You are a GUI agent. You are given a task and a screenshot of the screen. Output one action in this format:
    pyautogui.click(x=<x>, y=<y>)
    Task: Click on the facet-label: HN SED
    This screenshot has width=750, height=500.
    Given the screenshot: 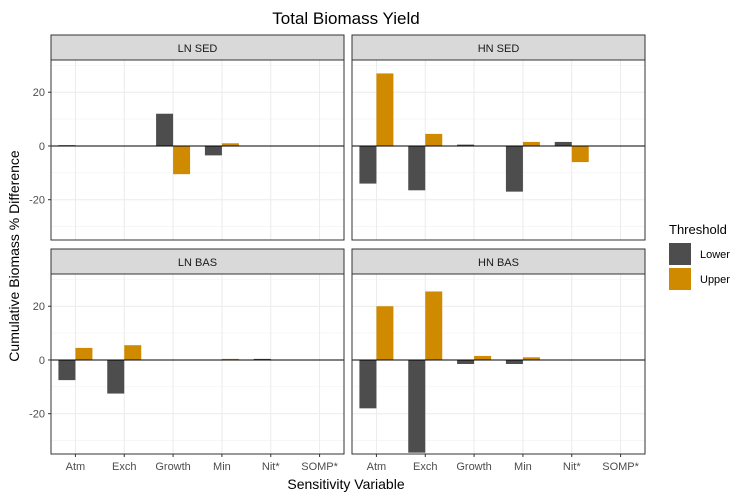 What is the action you would take?
    pyautogui.click(x=499, y=49)
    